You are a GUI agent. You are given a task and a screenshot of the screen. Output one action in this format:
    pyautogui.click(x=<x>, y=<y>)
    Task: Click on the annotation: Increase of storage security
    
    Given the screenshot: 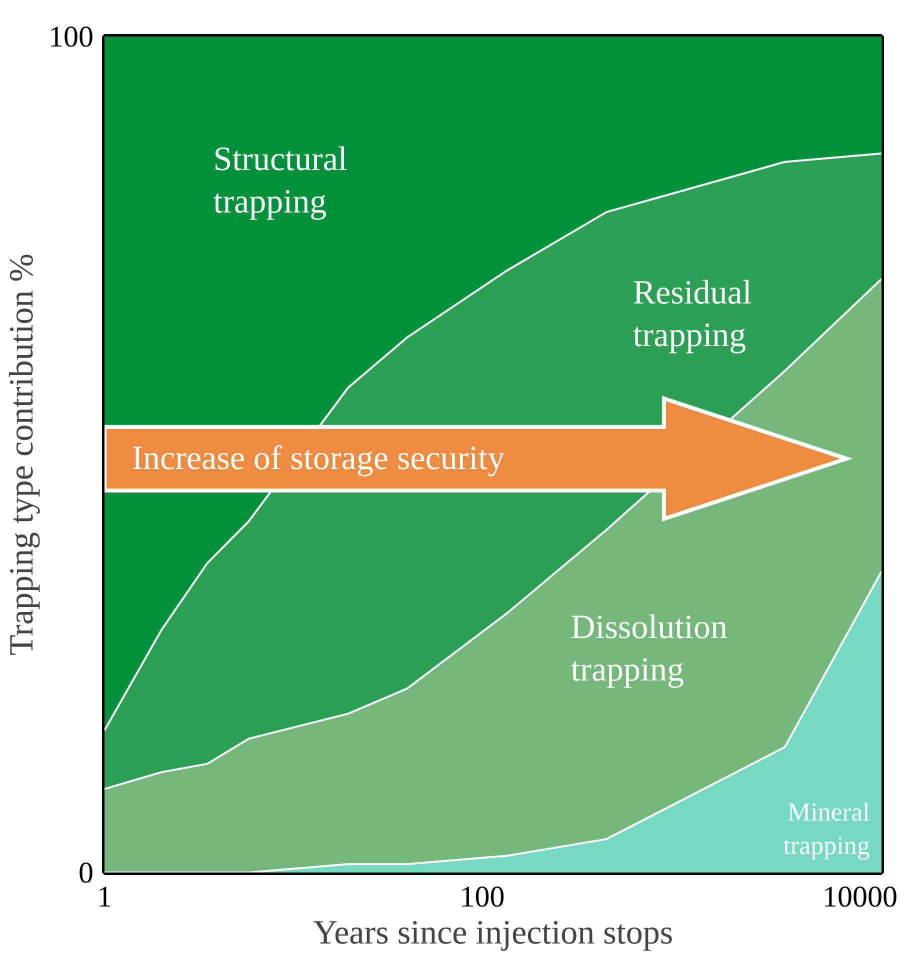 What is the action you would take?
    pyautogui.click(x=318, y=459)
    